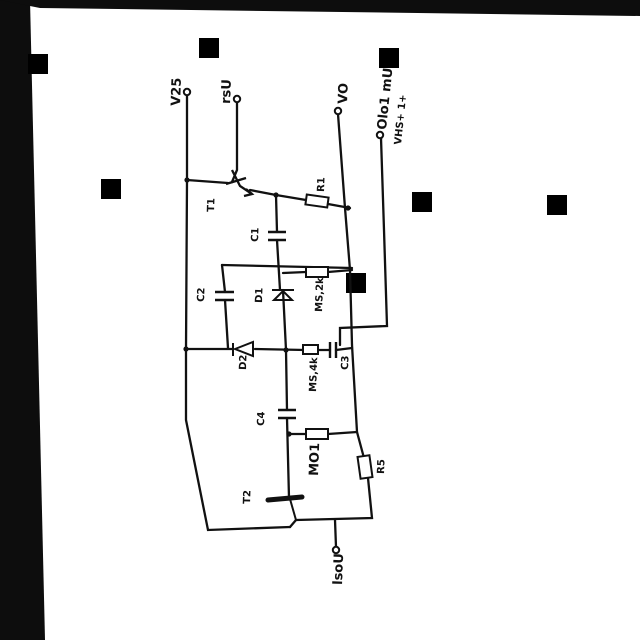 The height and width of the screenshot is (640, 640). What do you see at coordinates (247, 497) in the screenshot?
I see `label-t2: T2` at bounding box center [247, 497].